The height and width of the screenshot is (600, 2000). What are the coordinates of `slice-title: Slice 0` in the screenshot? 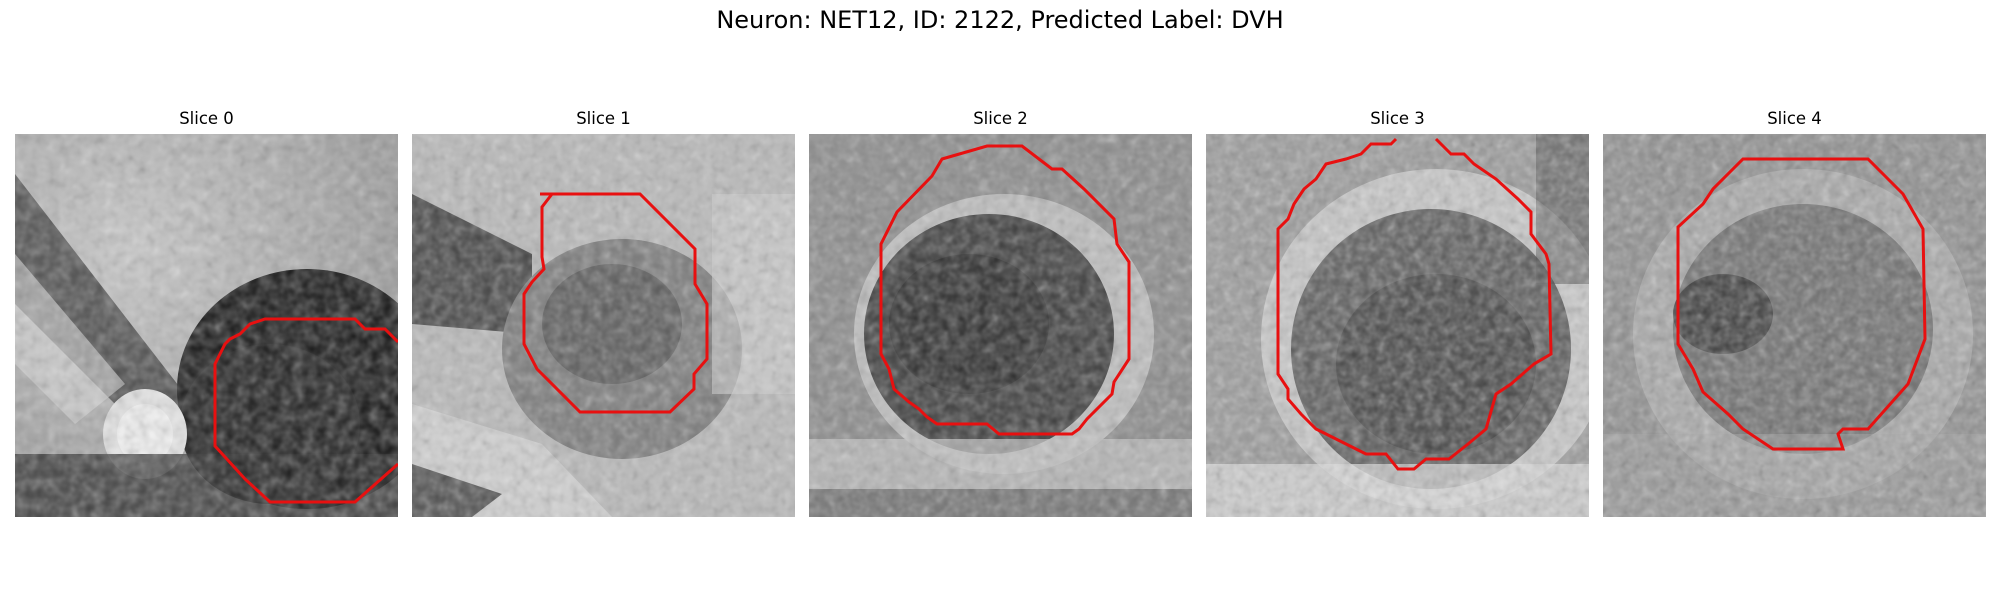 It's located at (206, 118).